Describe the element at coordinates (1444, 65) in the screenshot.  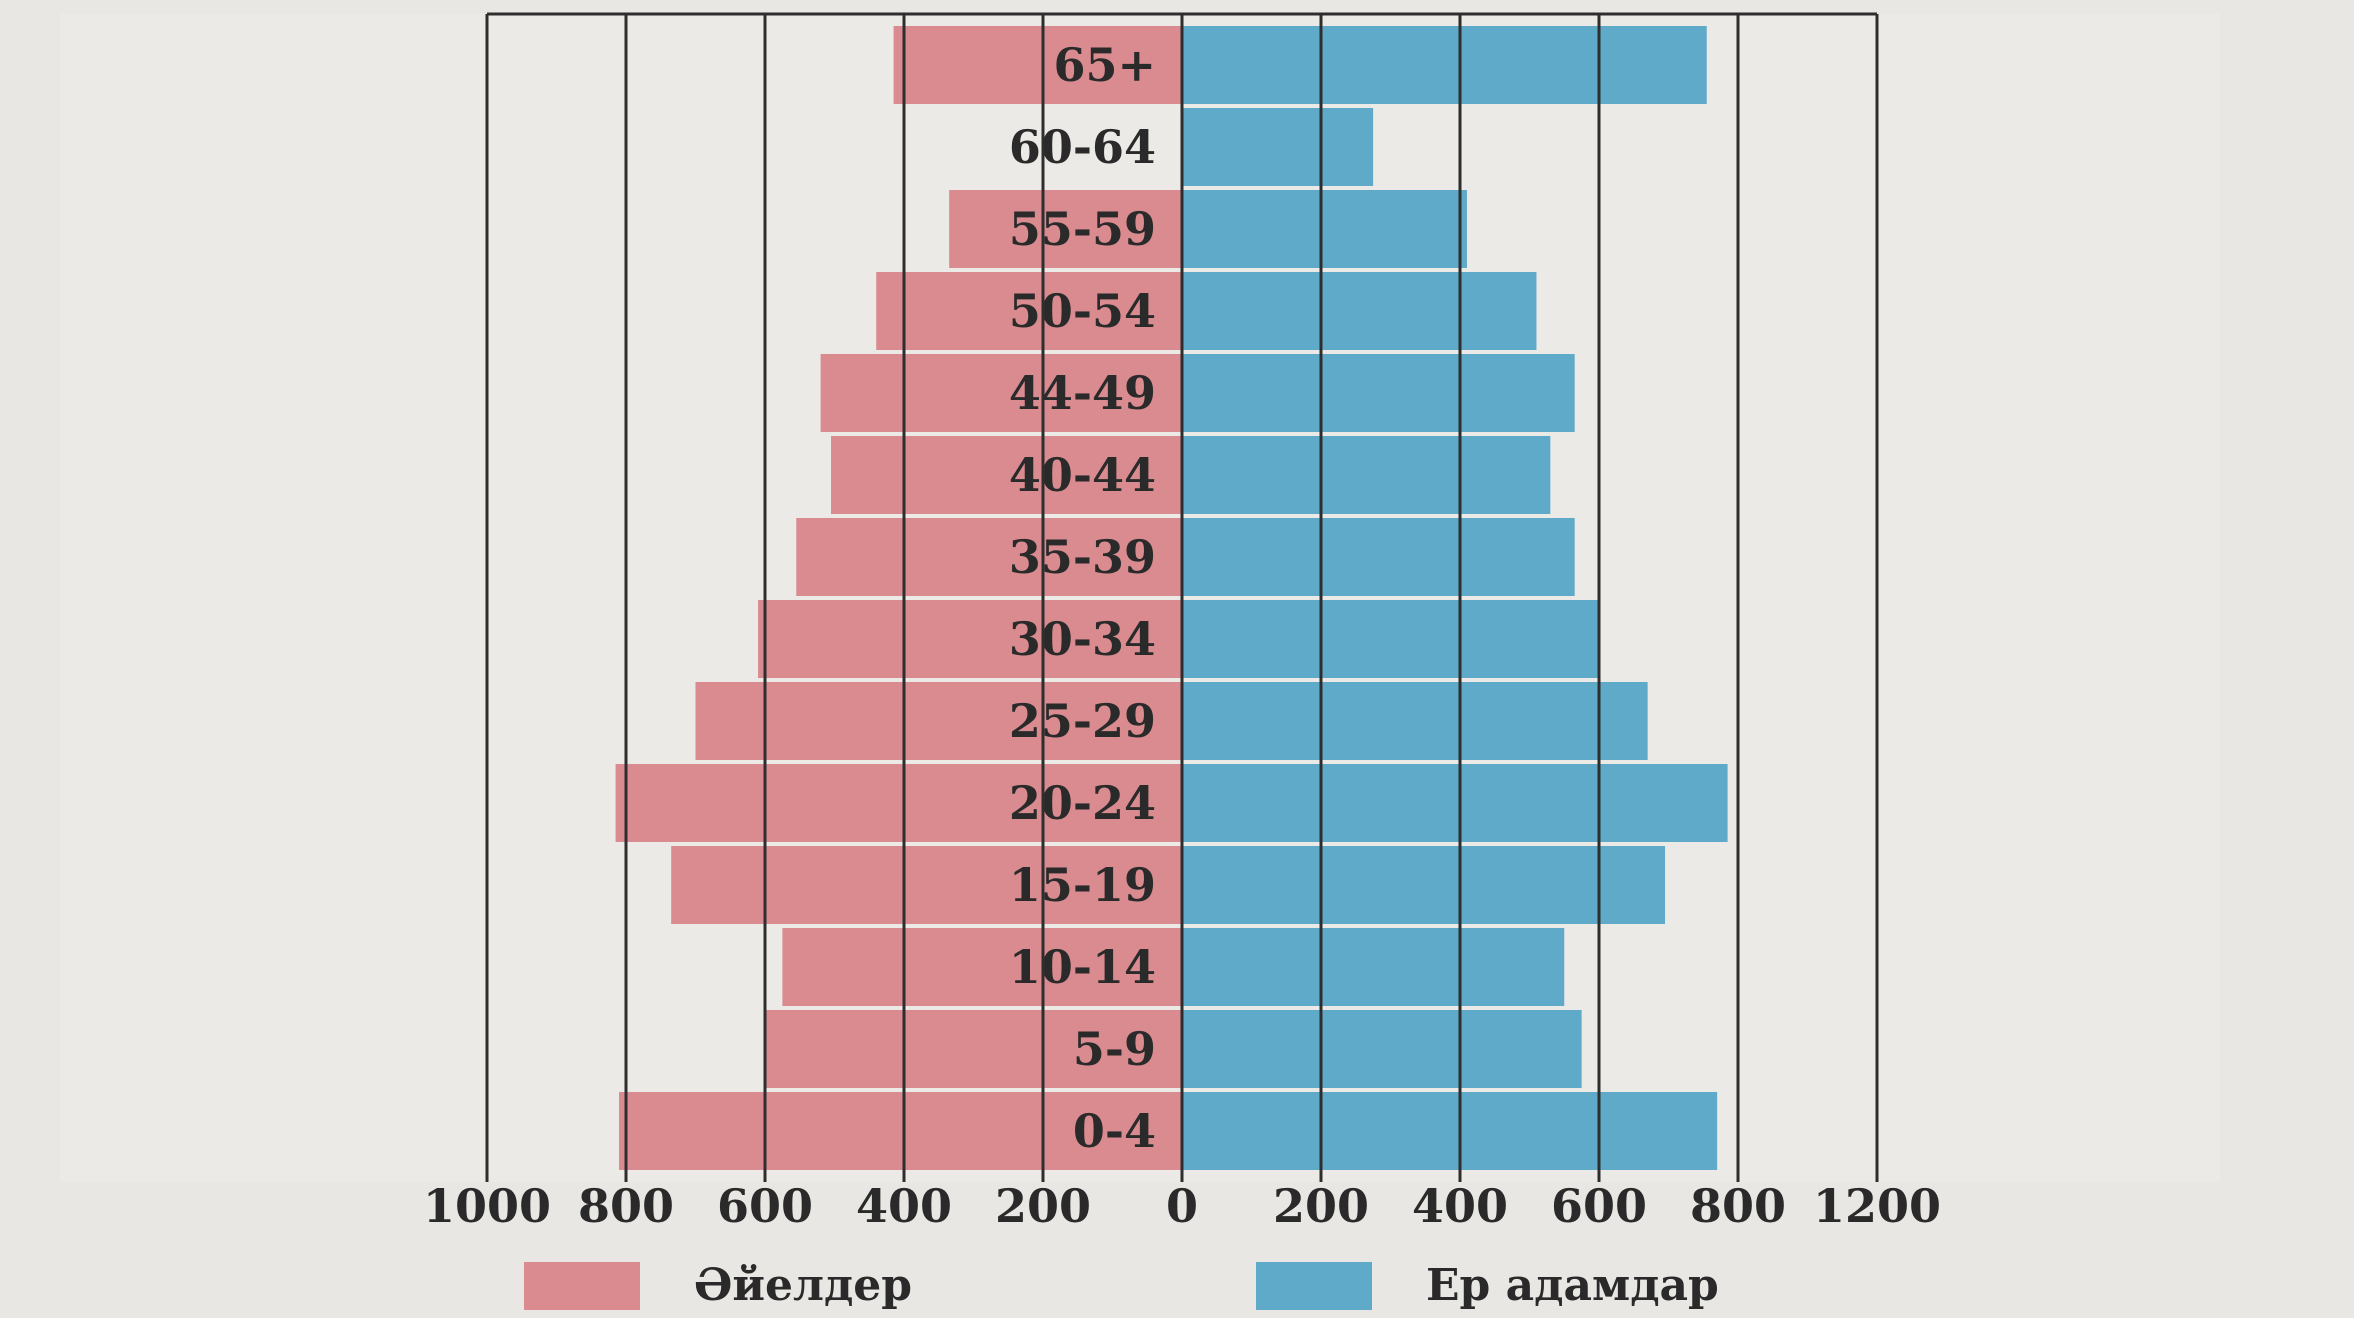
I see `bar-mens-65+` at that location.